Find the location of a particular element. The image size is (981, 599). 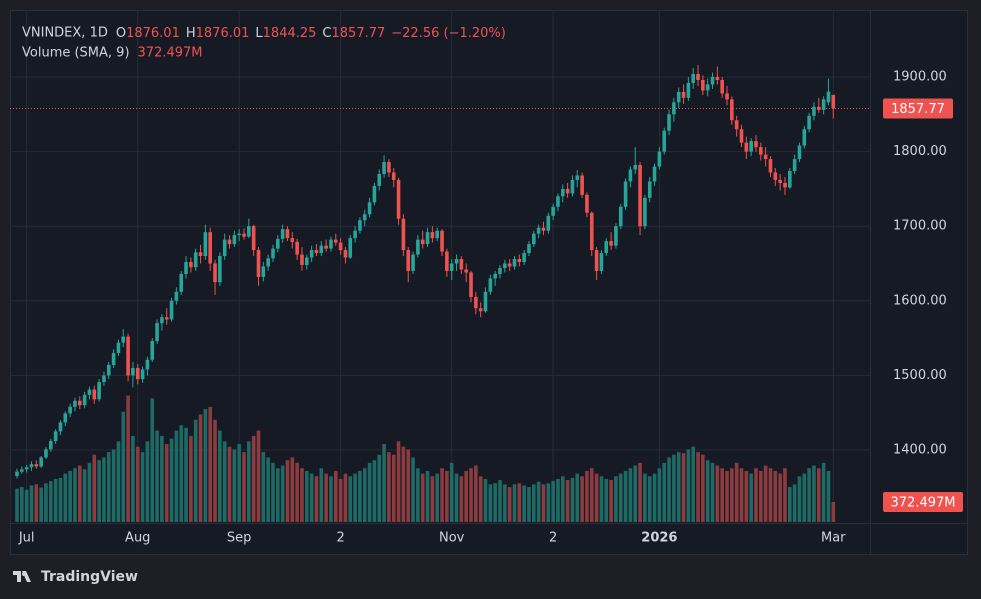

x-tick-label: 2026 is located at coordinates (659, 538).